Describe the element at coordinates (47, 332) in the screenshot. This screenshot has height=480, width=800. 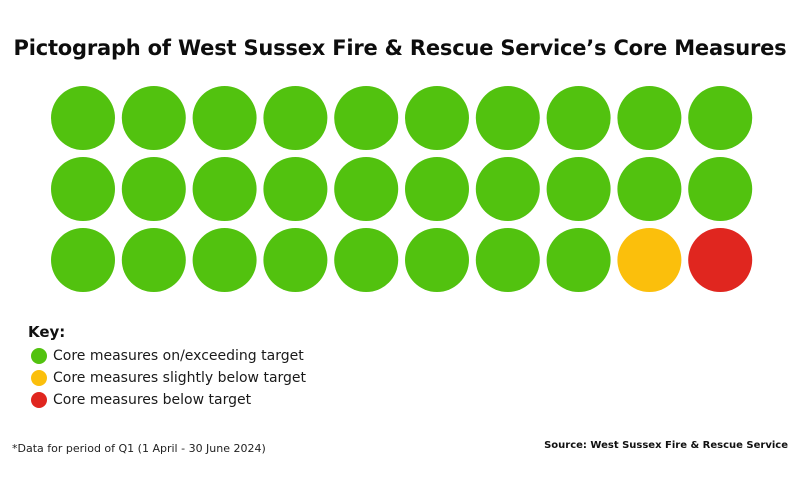
I see `legend-title: Key:` at that location.